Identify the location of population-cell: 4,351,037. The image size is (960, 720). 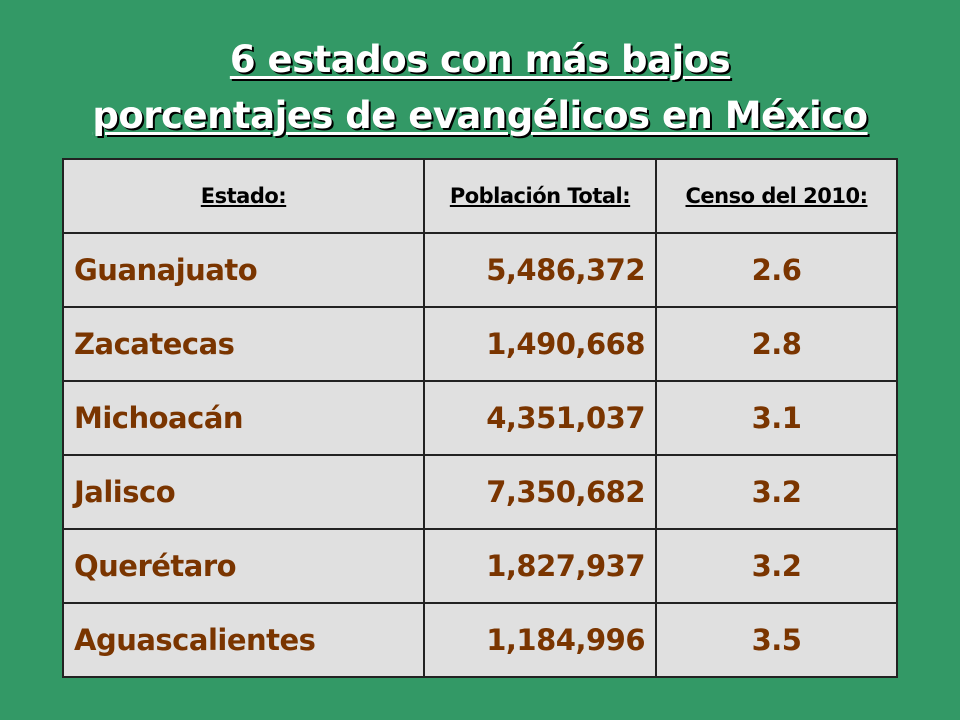
(540, 418).